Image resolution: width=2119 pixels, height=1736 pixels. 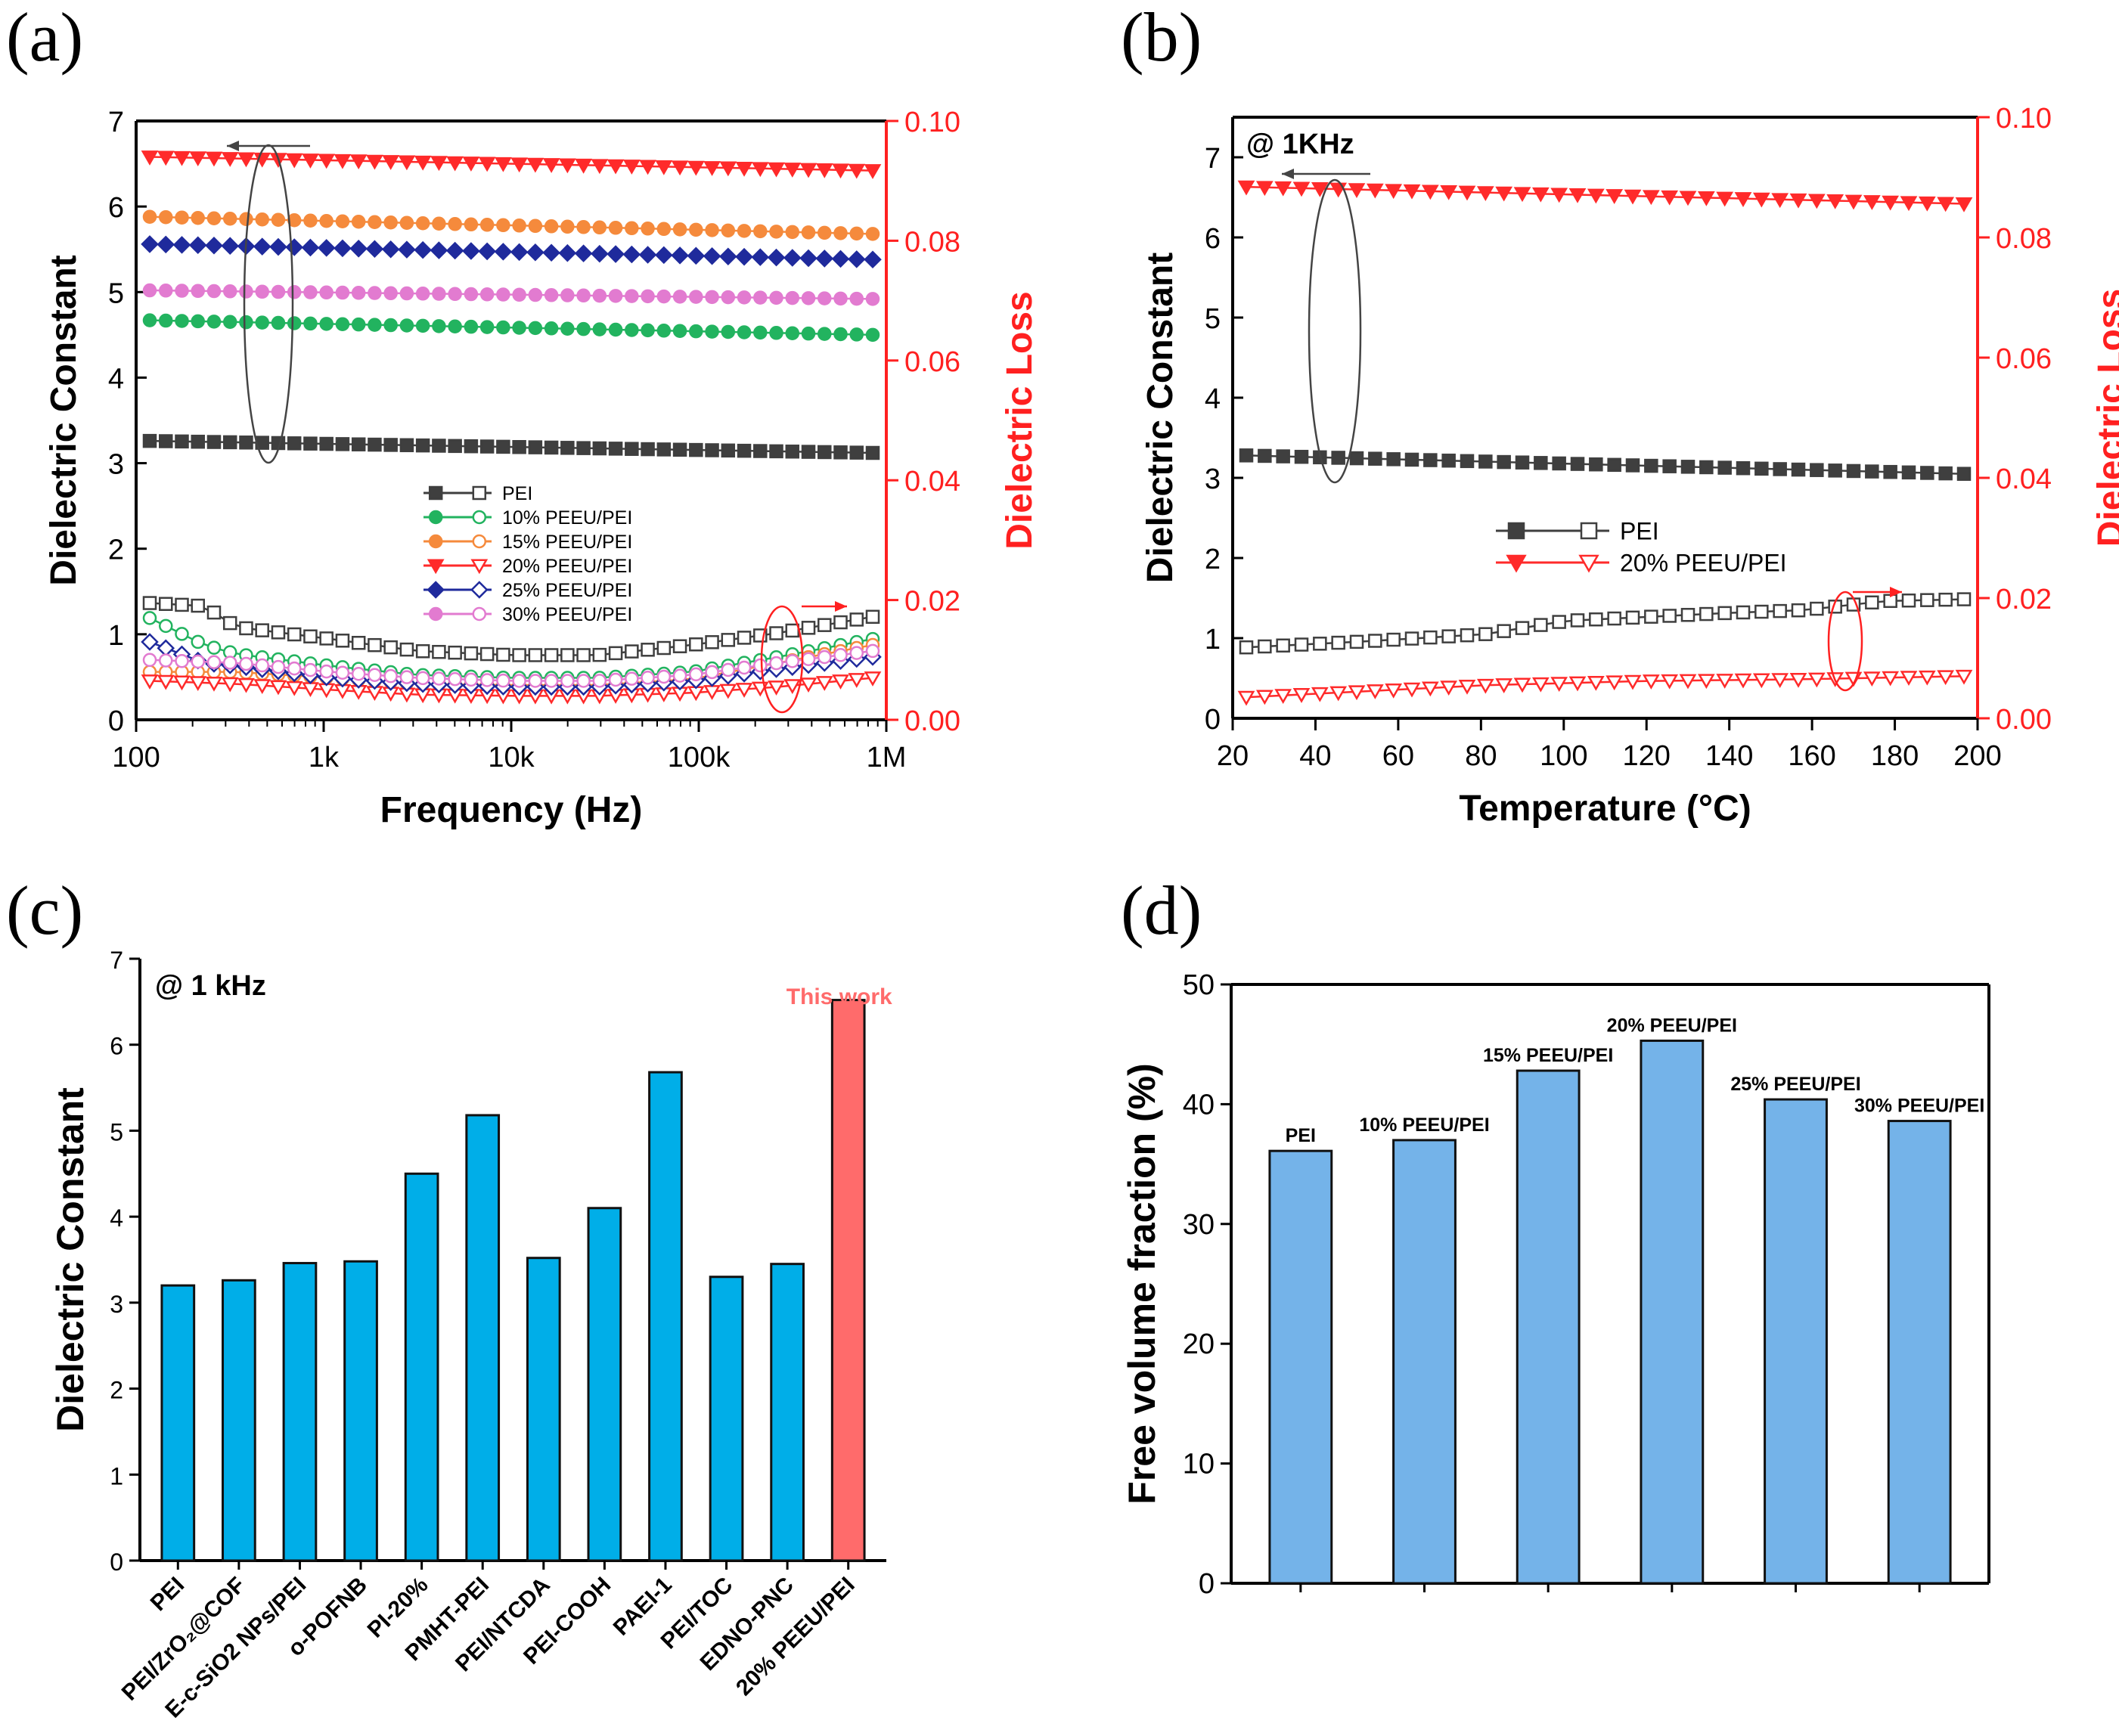 What do you see at coordinates (210, 986) in the screenshot?
I see `annotation: @ 1 kHz` at bounding box center [210, 986].